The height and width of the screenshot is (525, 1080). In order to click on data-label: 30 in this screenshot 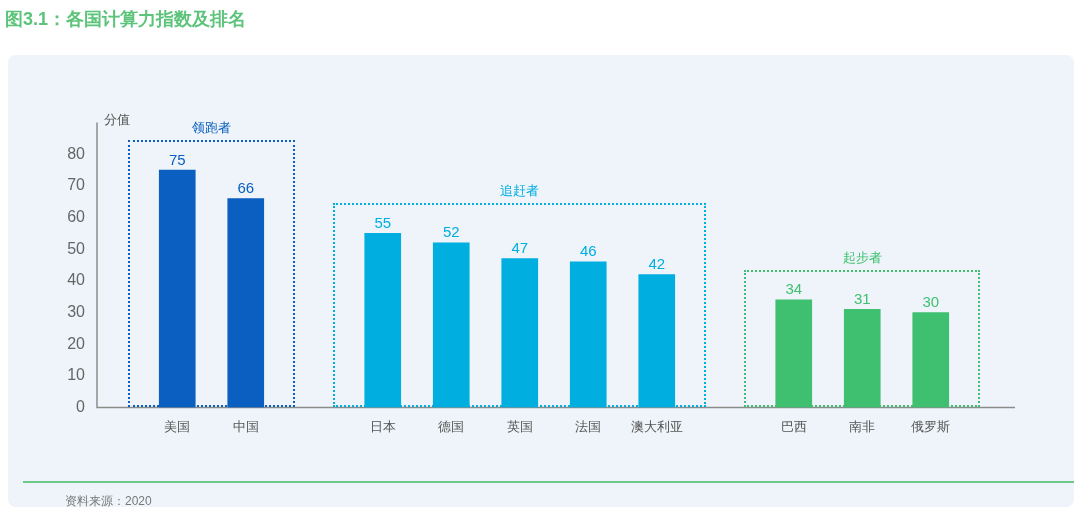, I will do `click(931, 302)`.